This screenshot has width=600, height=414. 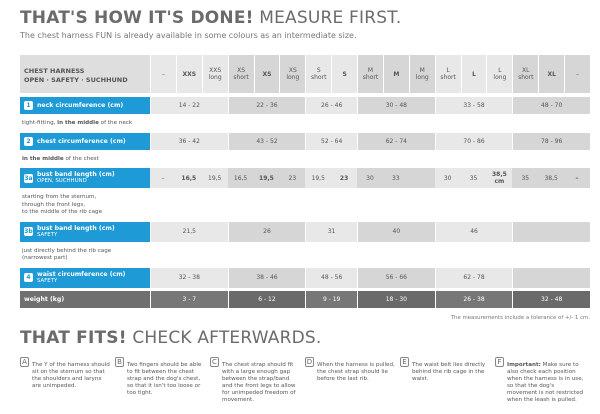 What do you see at coordinates (551, 105) in the screenshot?
I see `value-cell: 48 - 70` at bounding box center [551, 105].